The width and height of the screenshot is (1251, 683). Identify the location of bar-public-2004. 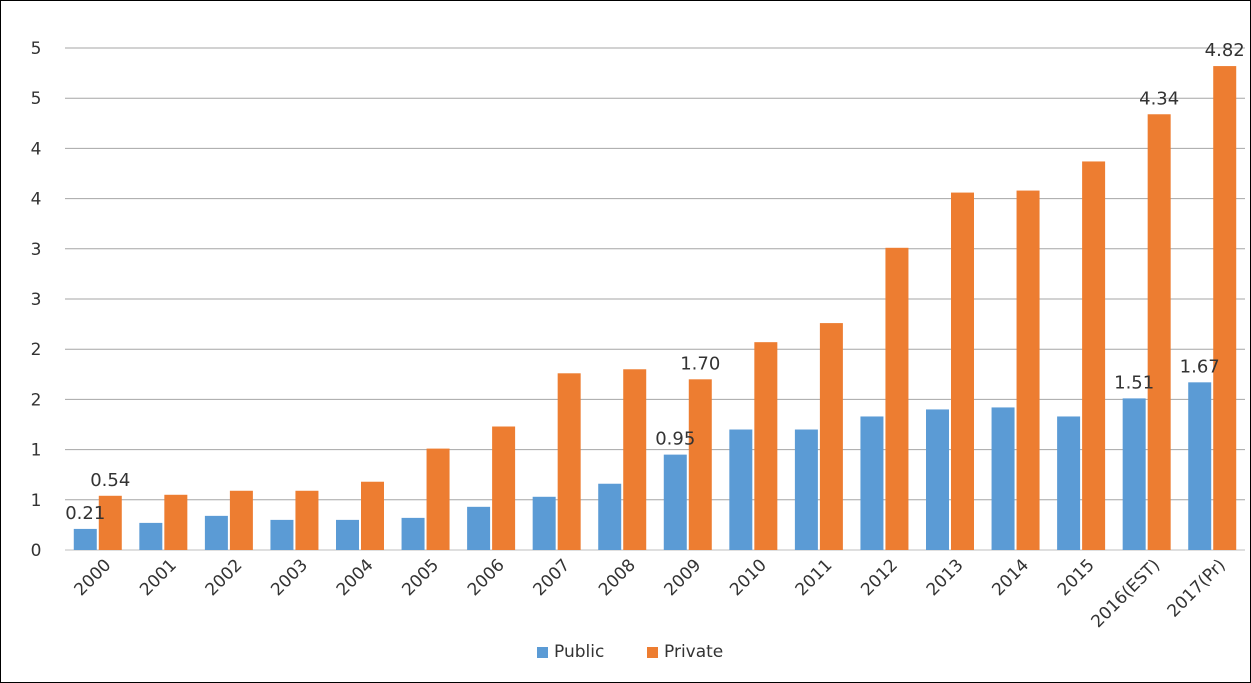
(347, 534).